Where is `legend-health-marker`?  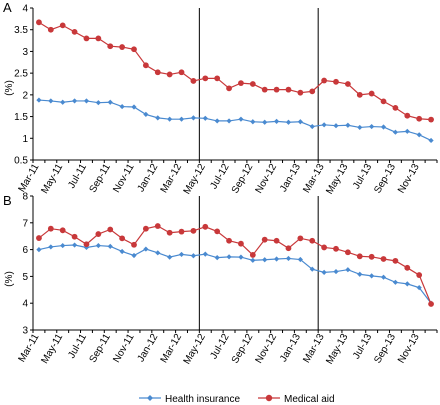 legend-health-marker is located at coordinates (150, 398).